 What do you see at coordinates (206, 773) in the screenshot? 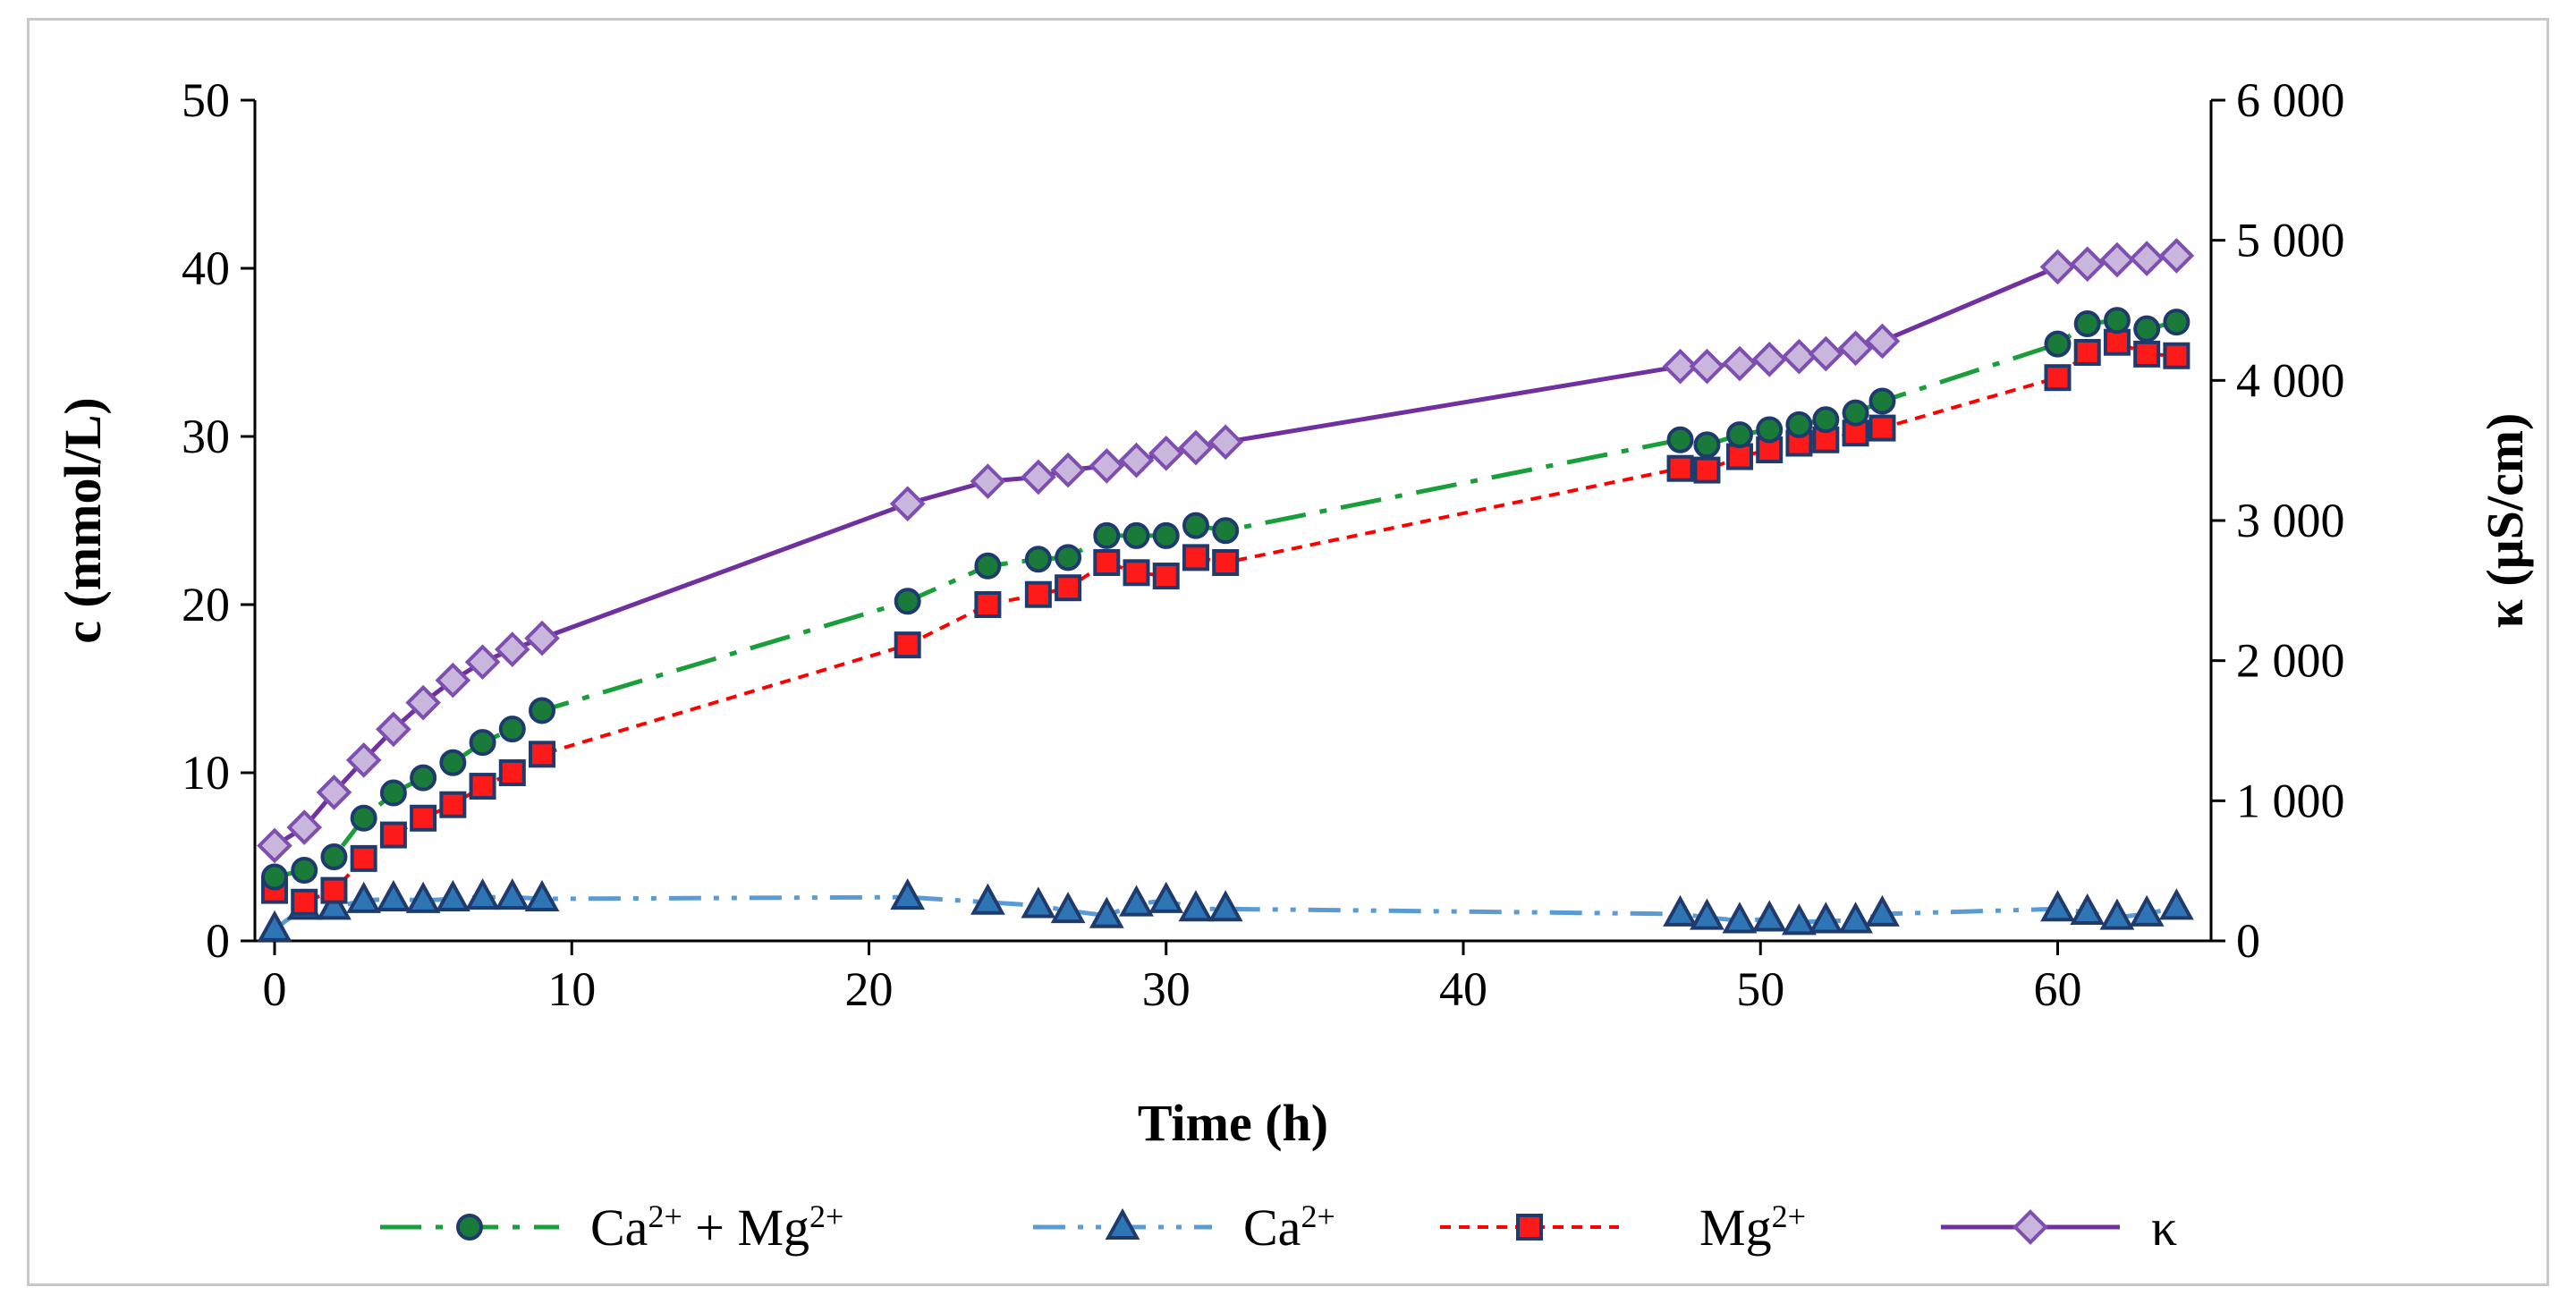
I see `left-y-tick-label: 10` at bounding box center [206, 773].